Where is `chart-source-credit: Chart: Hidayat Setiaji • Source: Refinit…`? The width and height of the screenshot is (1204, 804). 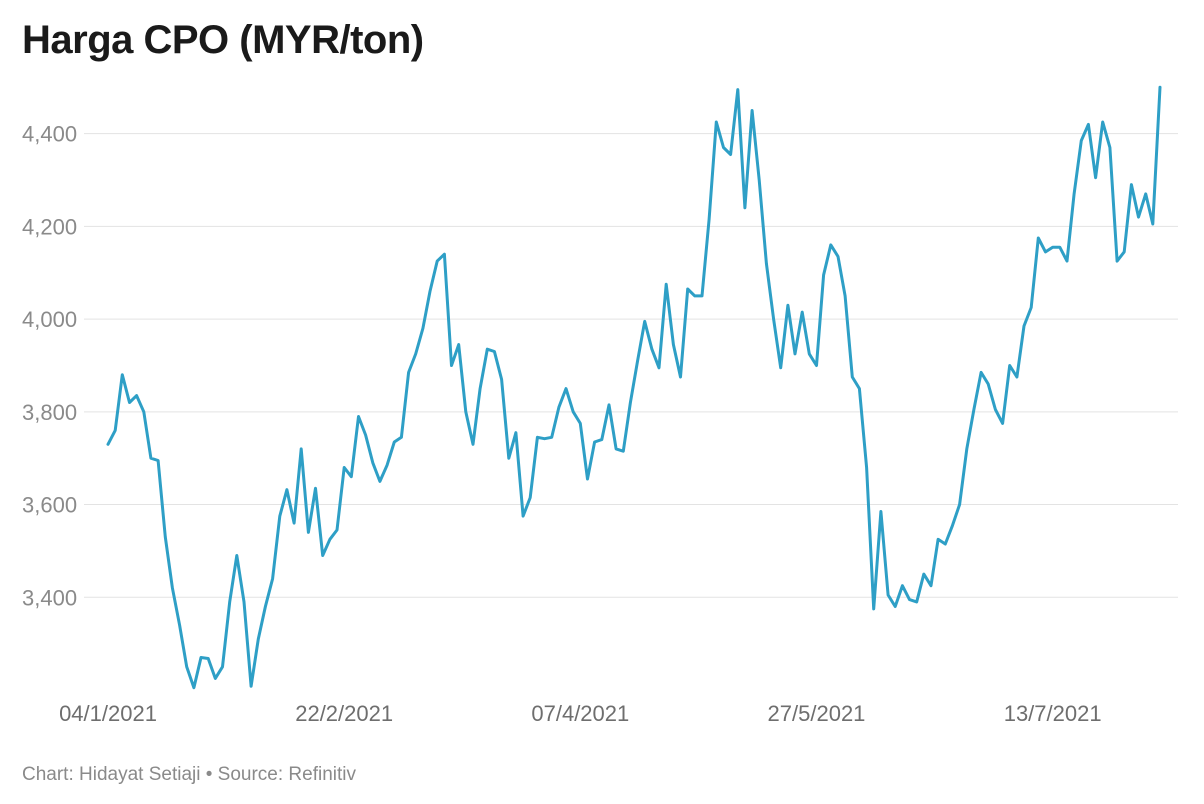
chart-source-credit: Chart: Hidayat Setiaji • Source: Refinit… is located at coordinates (189, 774).